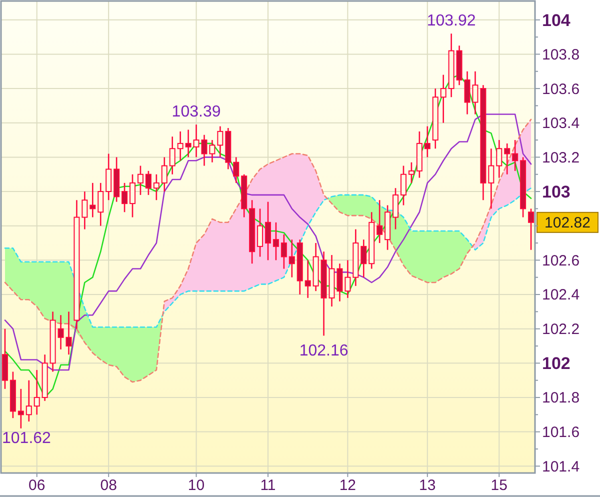  I want to click on x-tick-label: 12, so click(347, 485).